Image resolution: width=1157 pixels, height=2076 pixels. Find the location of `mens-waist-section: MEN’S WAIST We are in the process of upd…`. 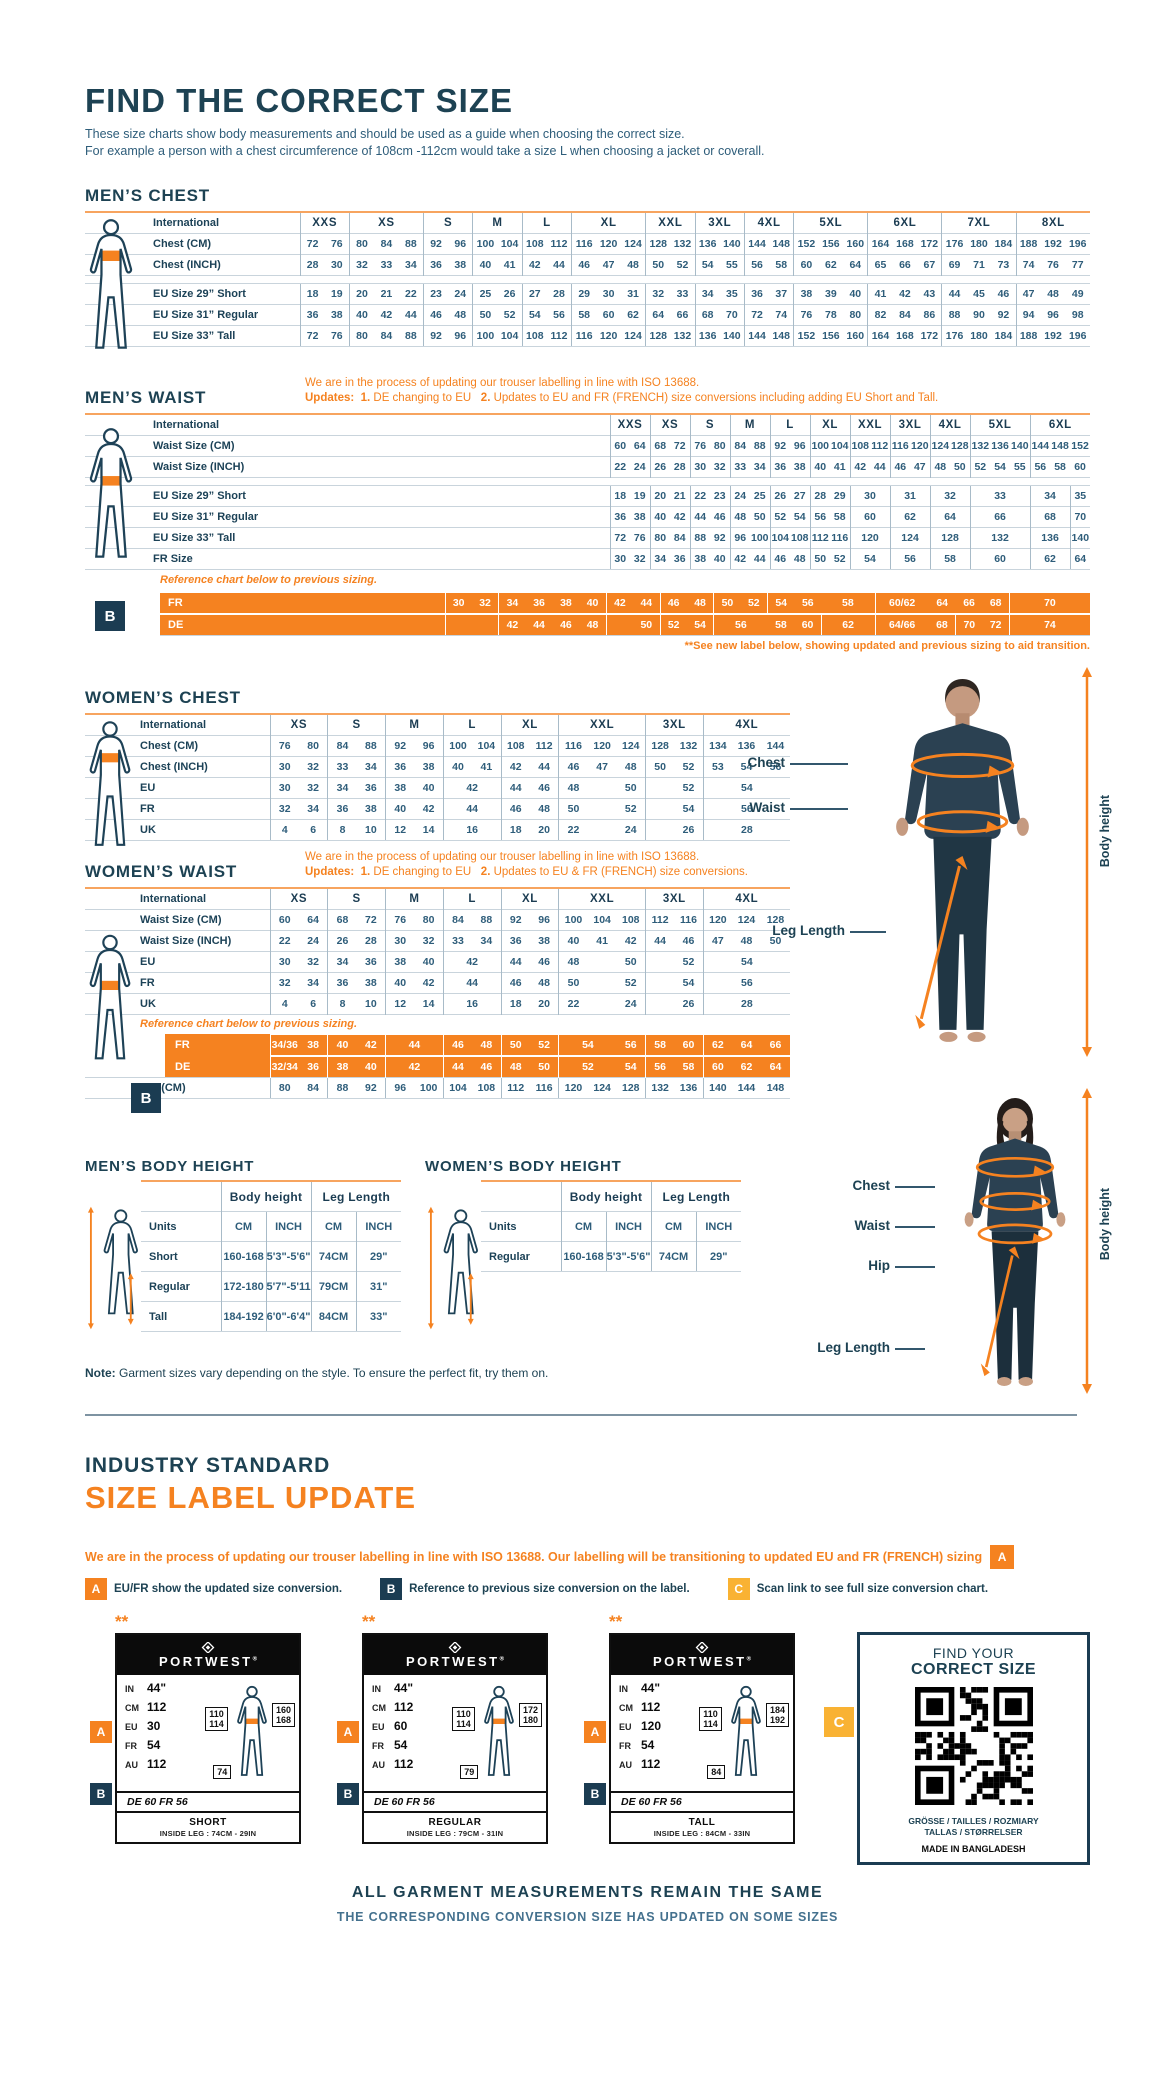

mens-waist-section: MEN’S WAIST We are in the process of upd… is located at coordinates (588, 514).